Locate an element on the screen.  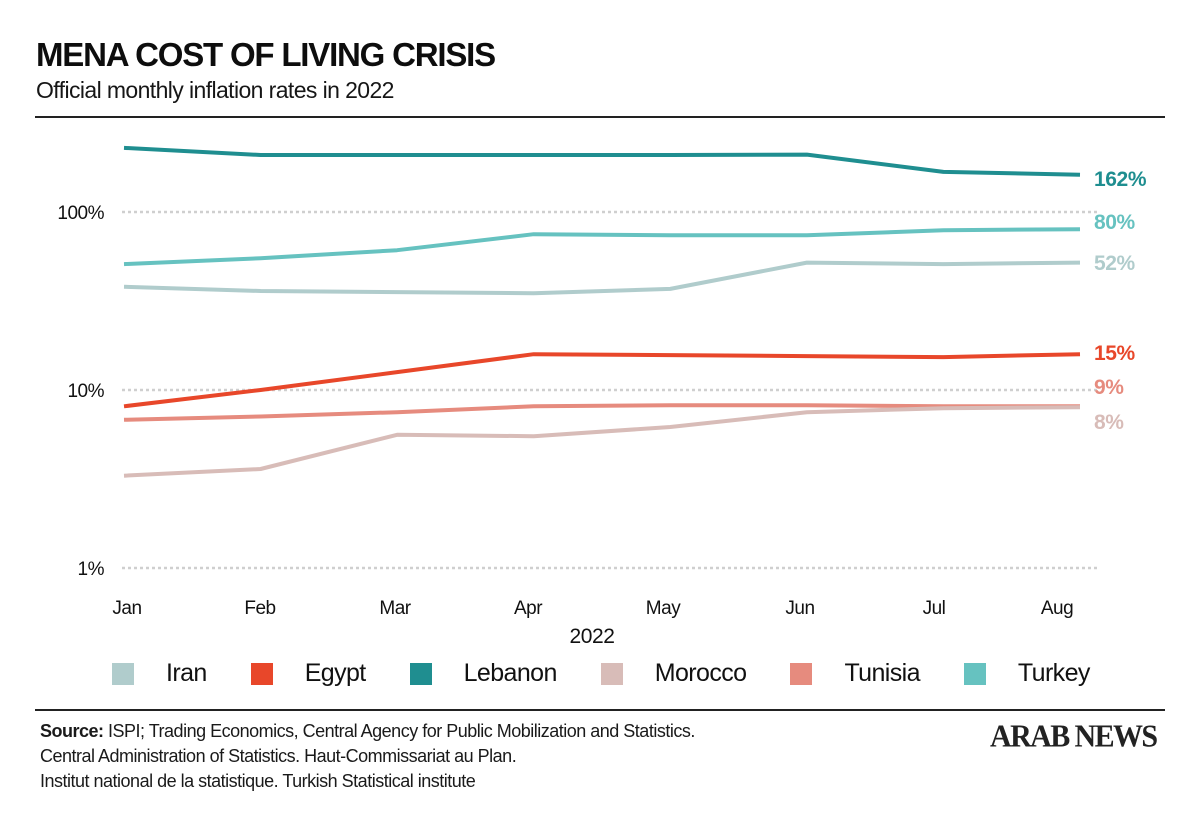
header-divider is located at coordinates (600, 117).